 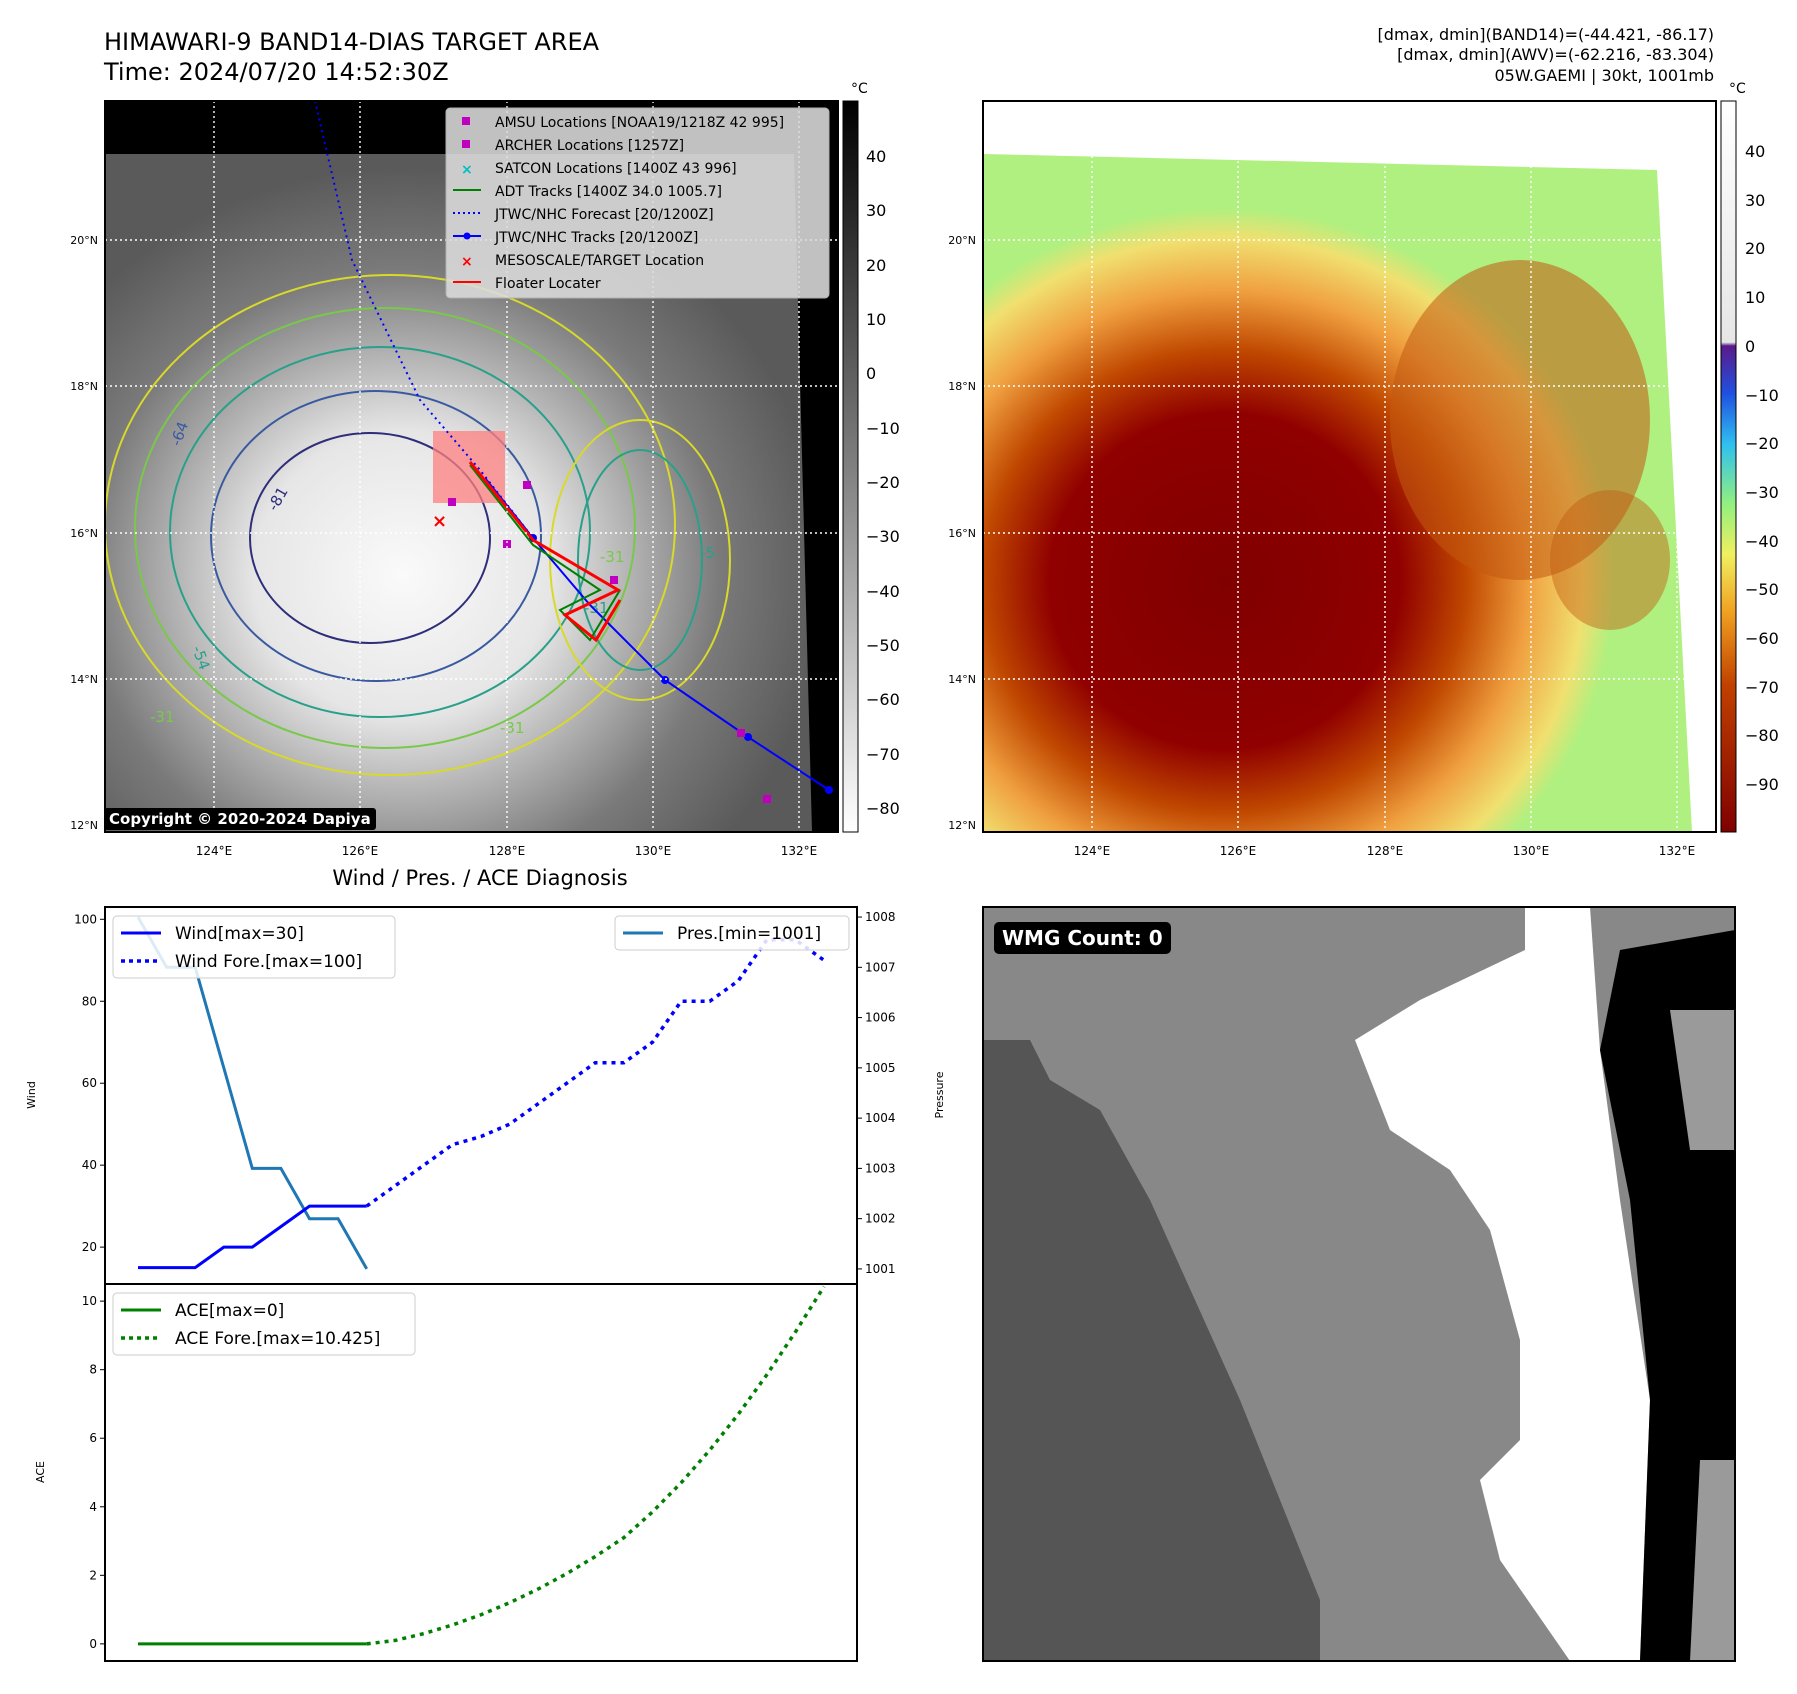 I want to click on ir-colorbar-ramp, so click(x=850, y=466).